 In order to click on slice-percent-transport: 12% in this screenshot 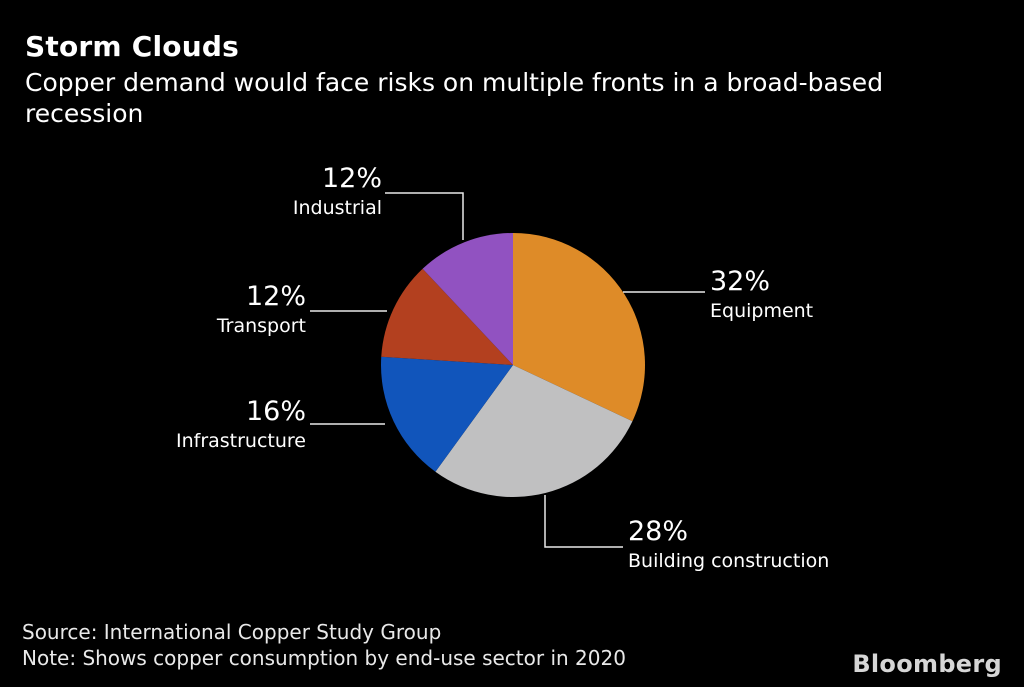, I will do `click(275, 296)`.